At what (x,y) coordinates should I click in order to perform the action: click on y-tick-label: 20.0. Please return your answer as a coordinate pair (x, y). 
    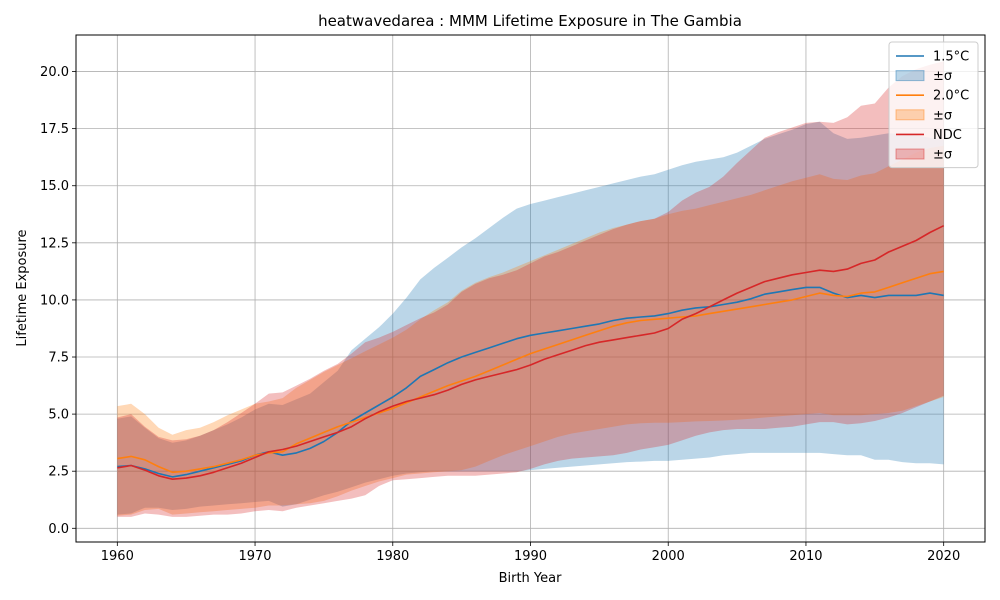
    Looking at the image, I should click on (54, 72).